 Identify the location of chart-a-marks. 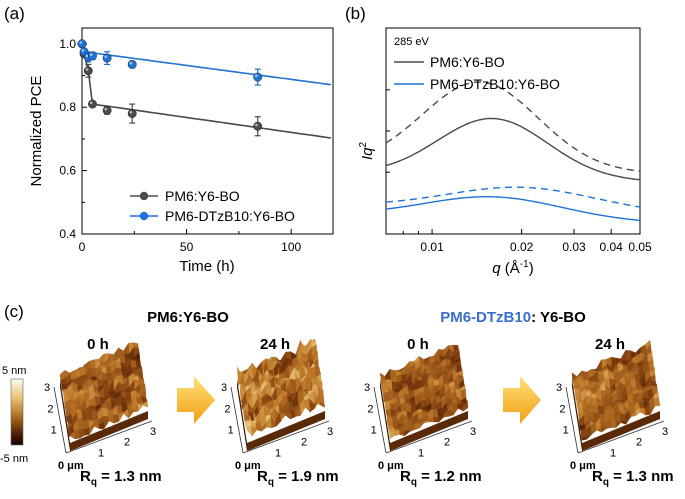
(170, 88).